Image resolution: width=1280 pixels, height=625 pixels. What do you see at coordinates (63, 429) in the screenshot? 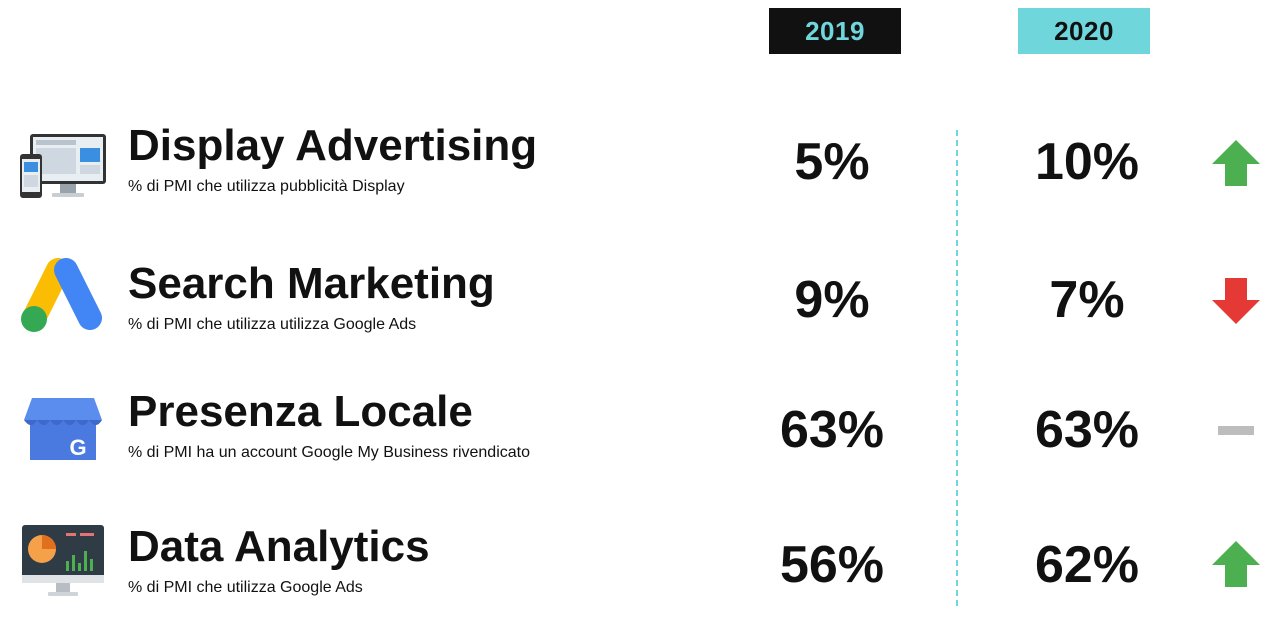
I see `google-my-business-icon: G` at bounding box center [63, 429].